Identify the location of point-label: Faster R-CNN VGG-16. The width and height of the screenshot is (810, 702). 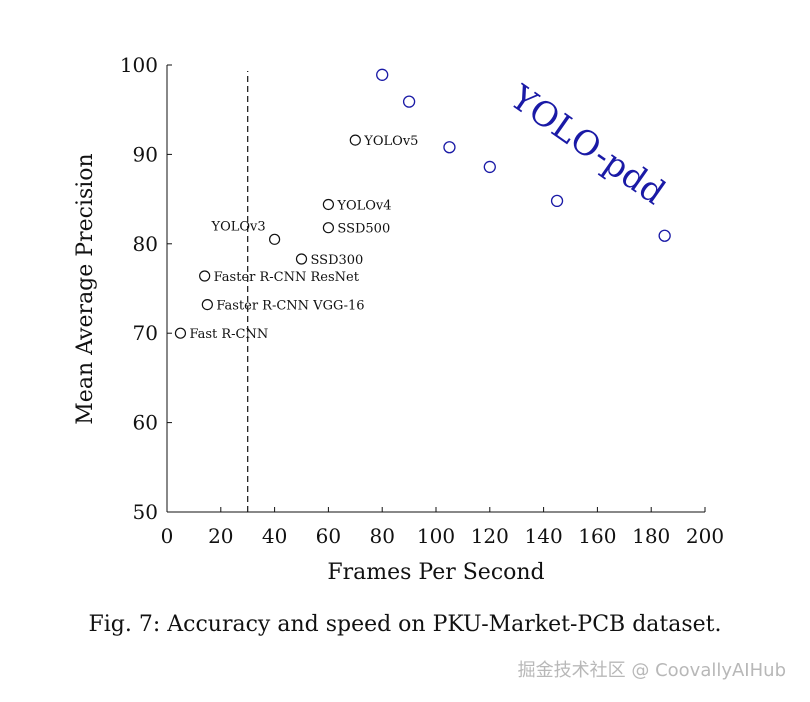
(290, 306).